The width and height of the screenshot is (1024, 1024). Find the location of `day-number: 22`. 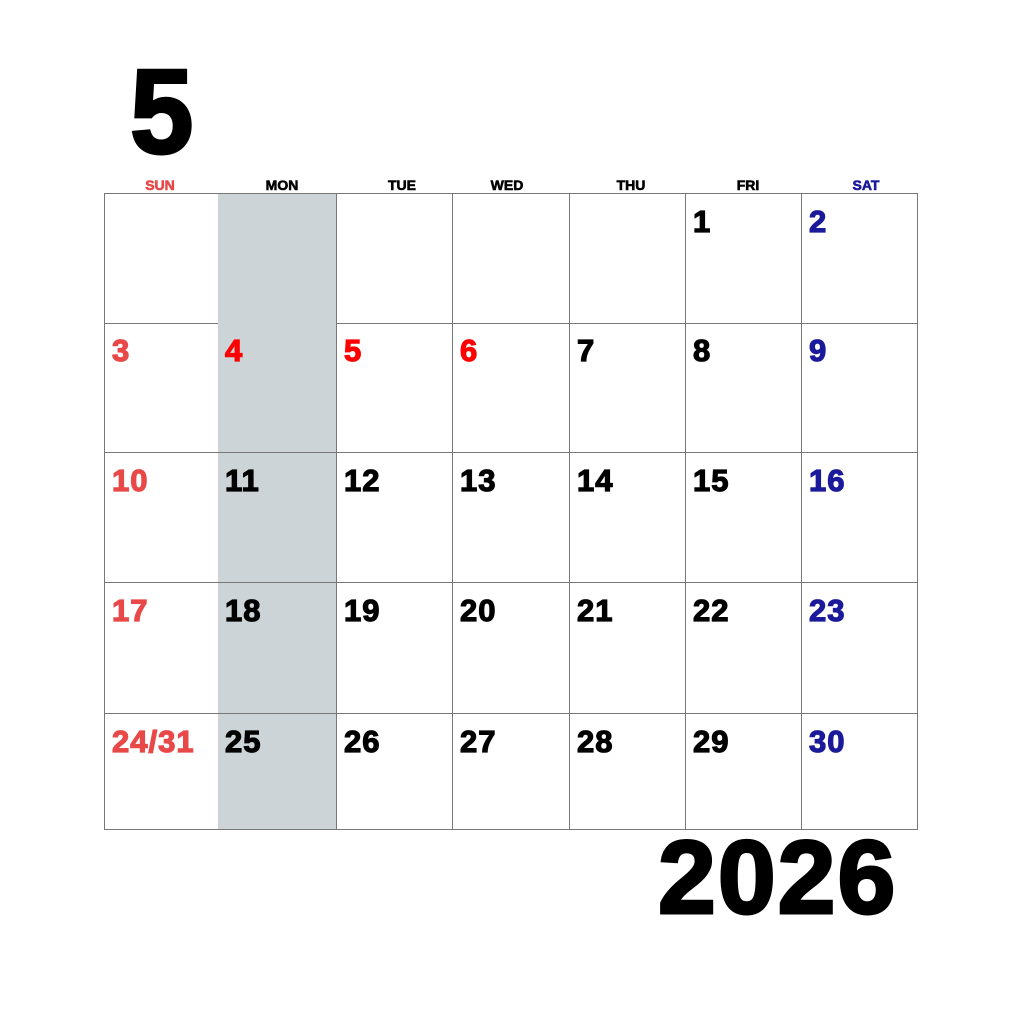

day-number: 22 is located at coordinates (711, 610).